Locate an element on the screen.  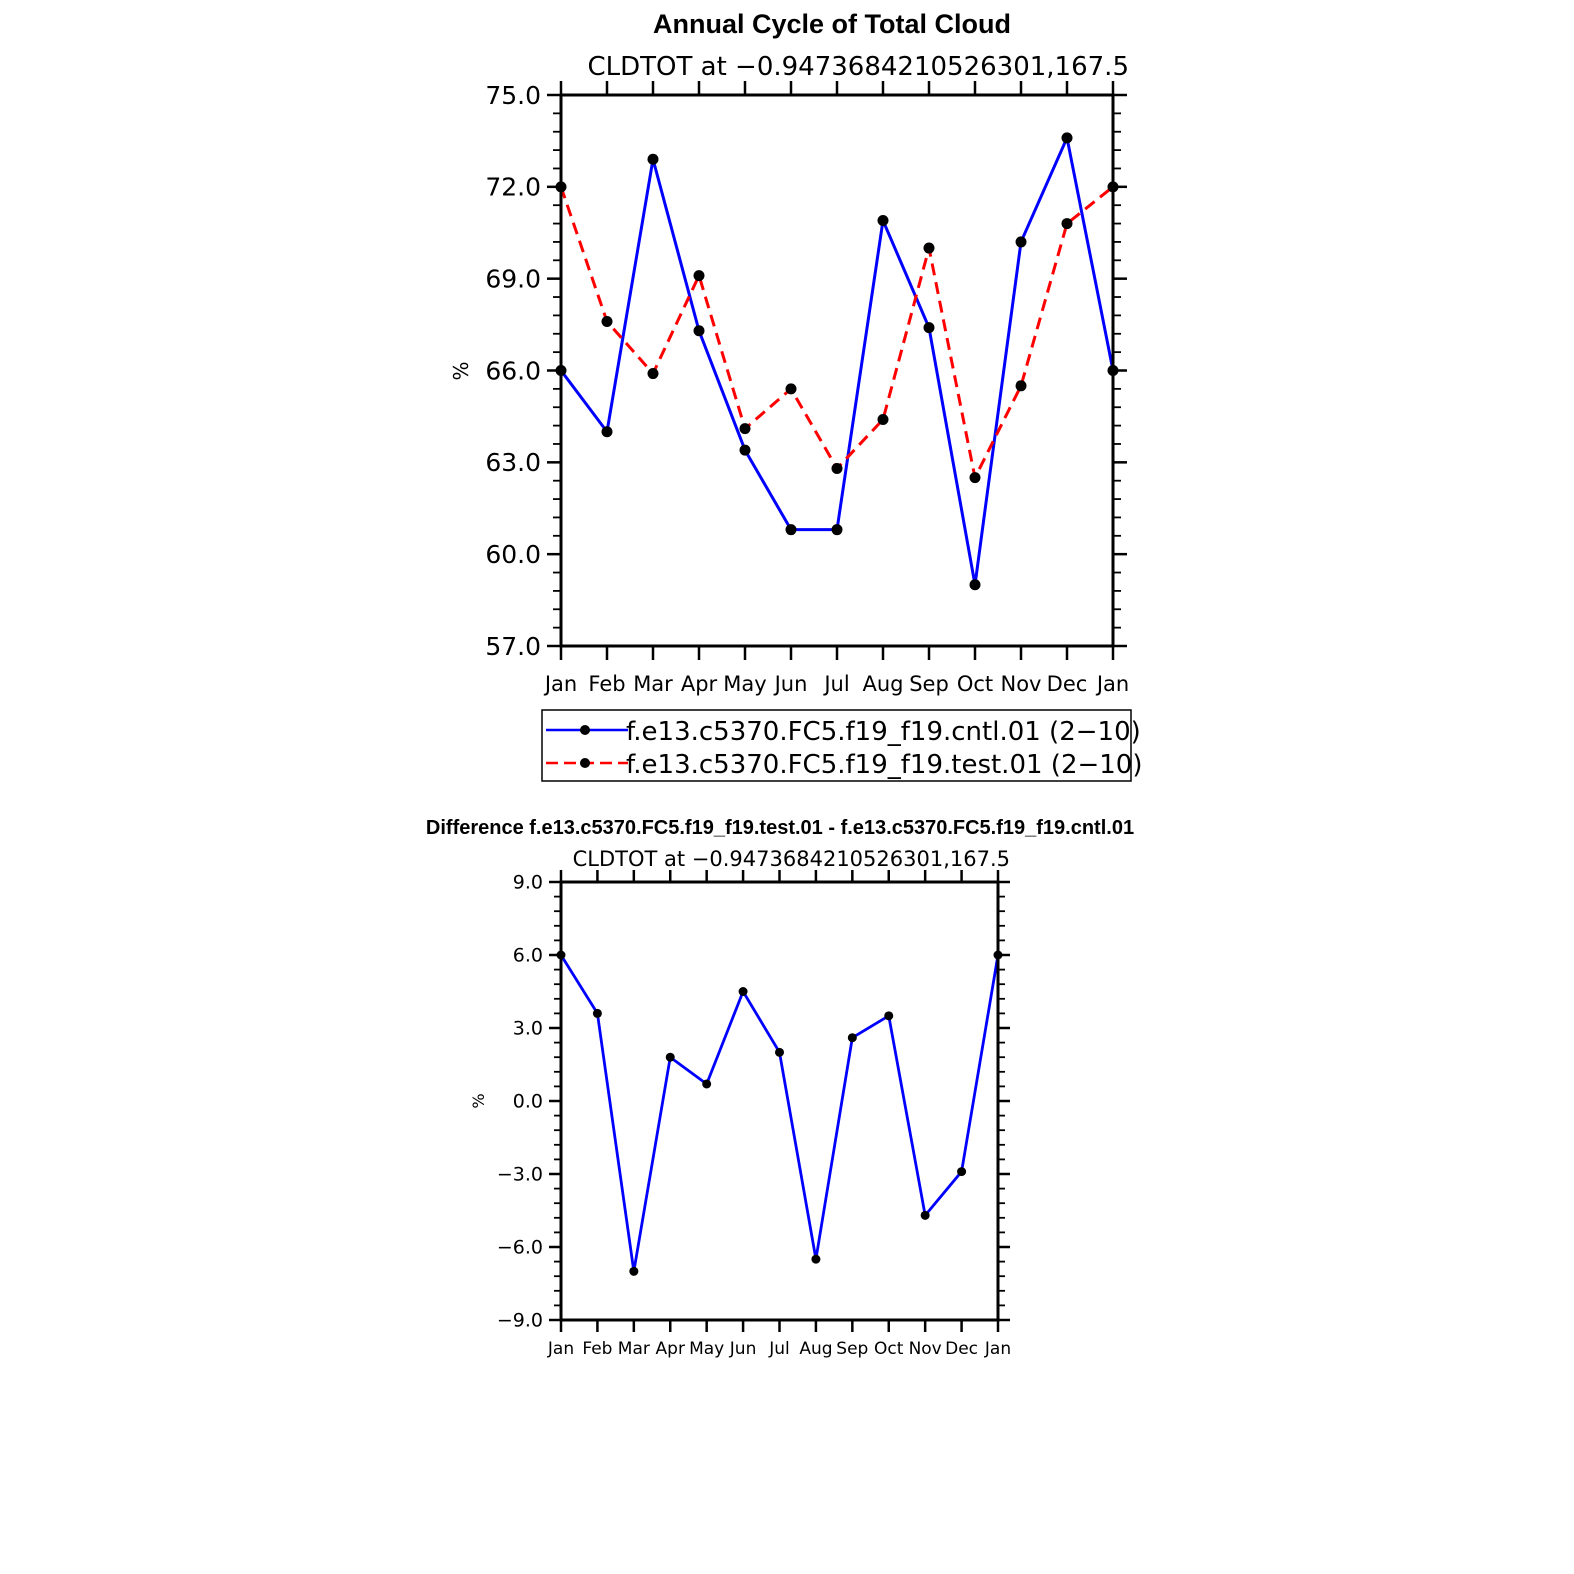
panel1-title: Annual Cycle of Total Cloud is located at coordinates (832, 24).